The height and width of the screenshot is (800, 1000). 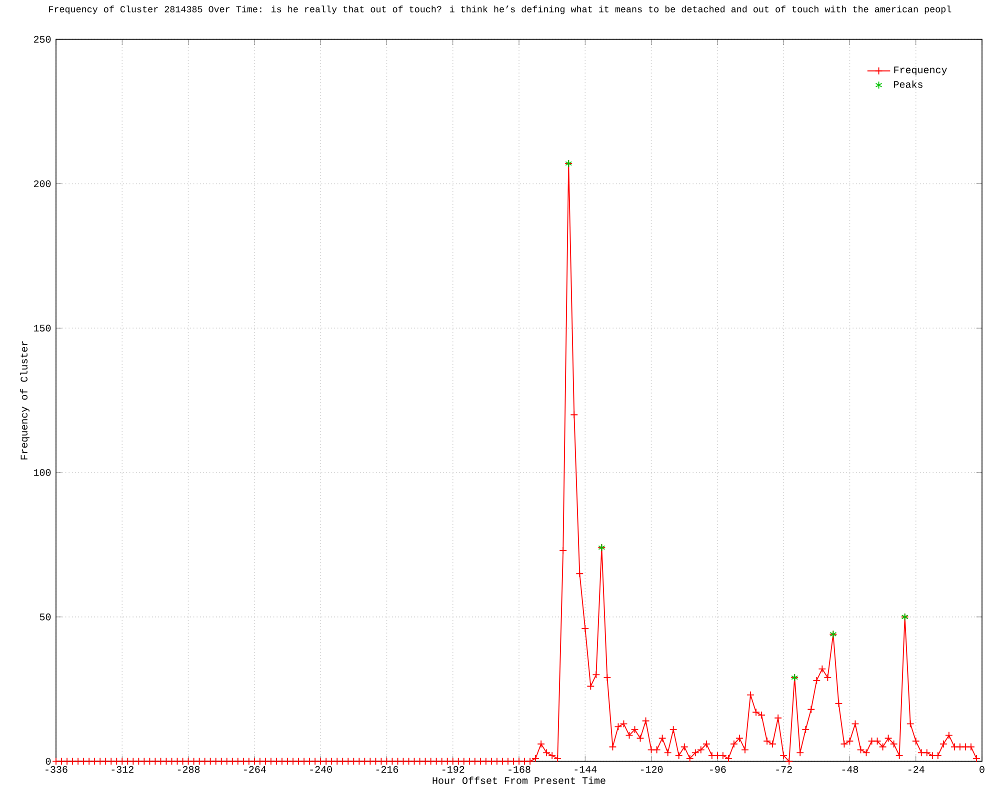 I want to click on x-tick-label: -216, so click(x=387, y=769).